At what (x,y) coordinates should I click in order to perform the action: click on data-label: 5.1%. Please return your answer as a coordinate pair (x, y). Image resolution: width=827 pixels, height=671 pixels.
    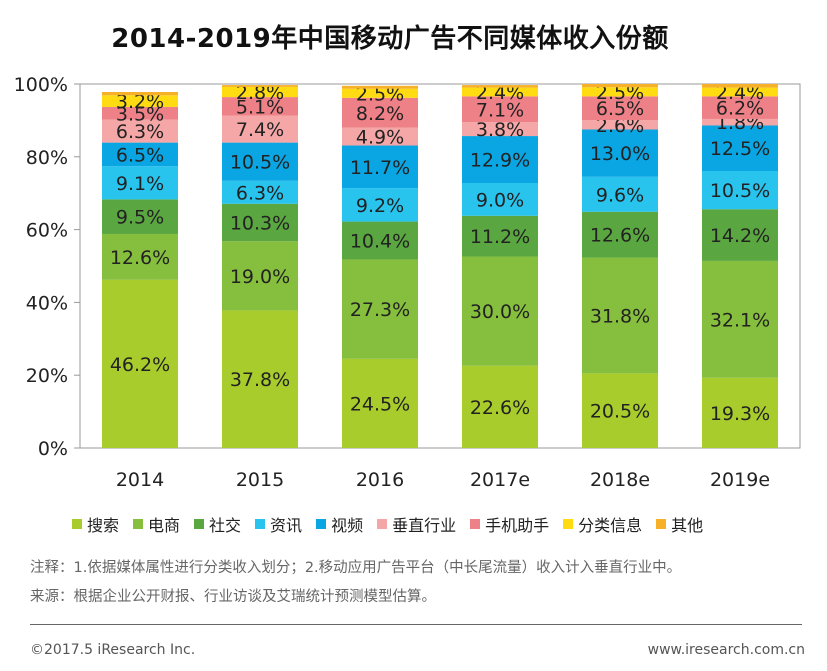
    Looking at the image, I should click on (260, 107).